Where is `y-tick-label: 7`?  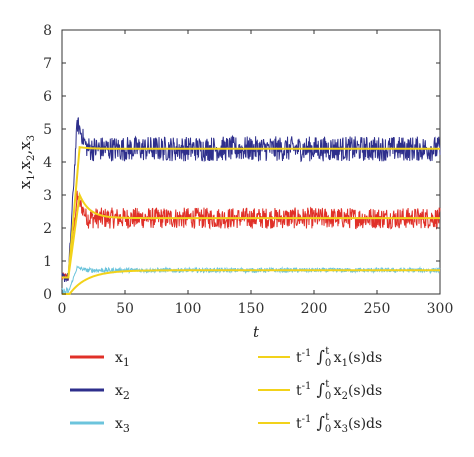 y-tick-label: 7 is located at coordinates (47, 64).